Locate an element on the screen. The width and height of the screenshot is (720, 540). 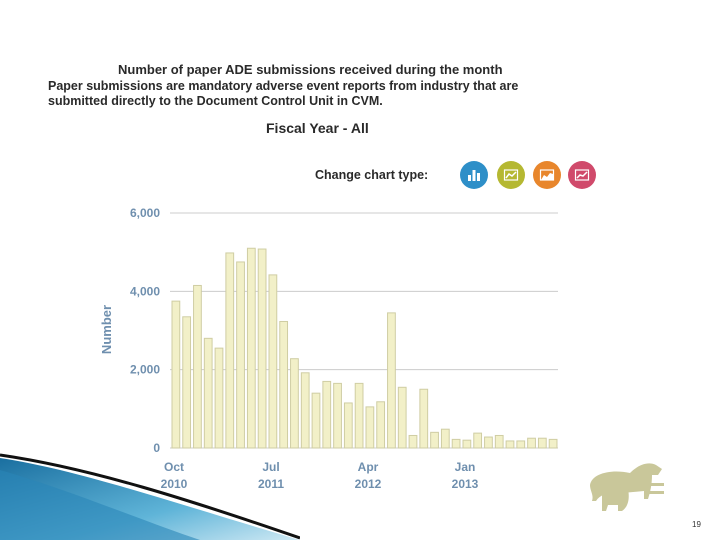
area-chart-icon is located at coordinates (547, 175).